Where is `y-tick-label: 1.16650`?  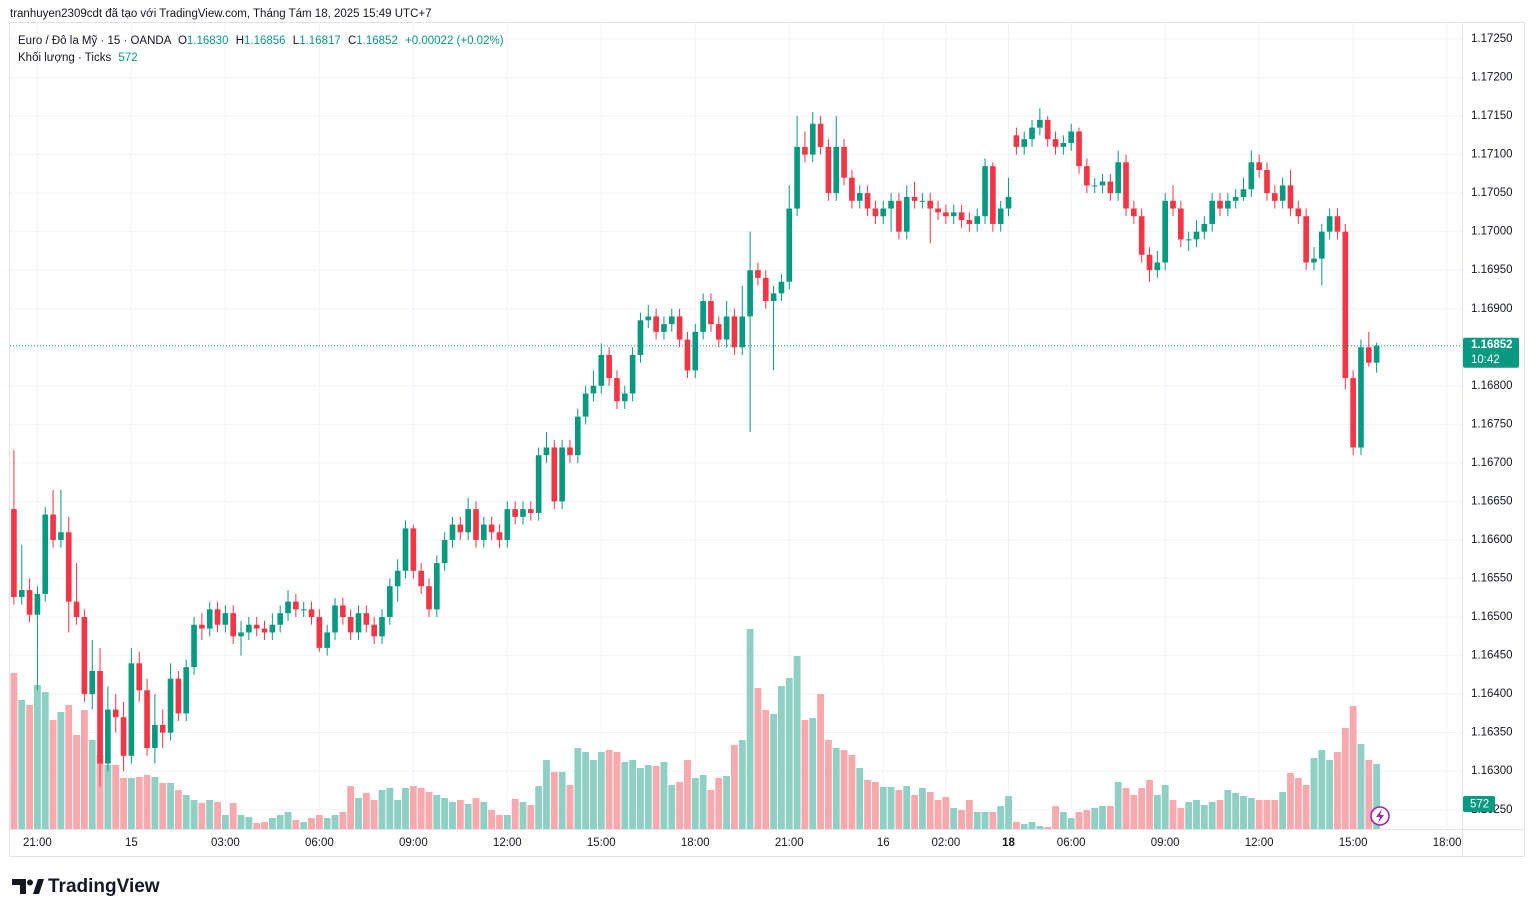
y-tick-label: 1.16650 is located at coordinates (1492, 501).